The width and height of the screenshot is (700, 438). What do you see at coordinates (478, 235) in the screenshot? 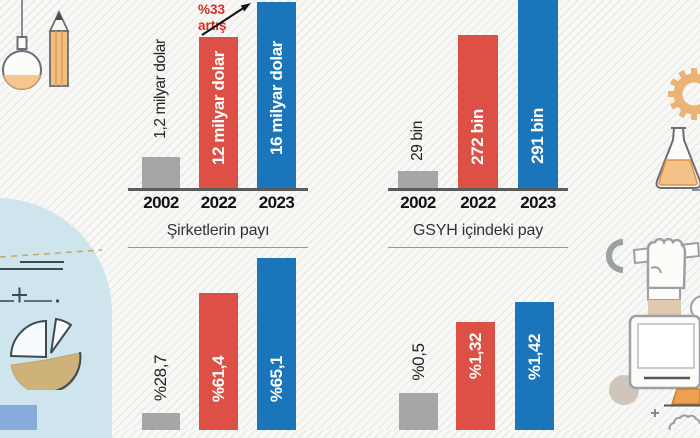
I see `section-title-gdp-share: GSYH içindeki pay` at bounding box center [478, 235].